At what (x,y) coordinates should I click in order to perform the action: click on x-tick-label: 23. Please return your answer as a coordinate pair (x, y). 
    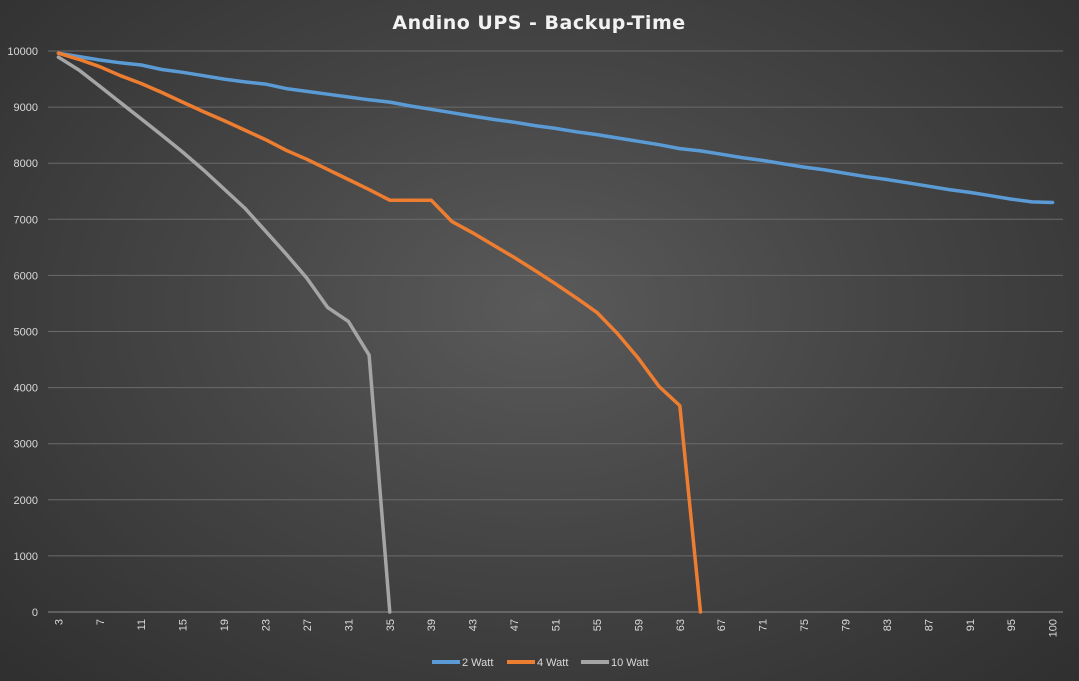
    Looking at the image, I should click on (267, 625).